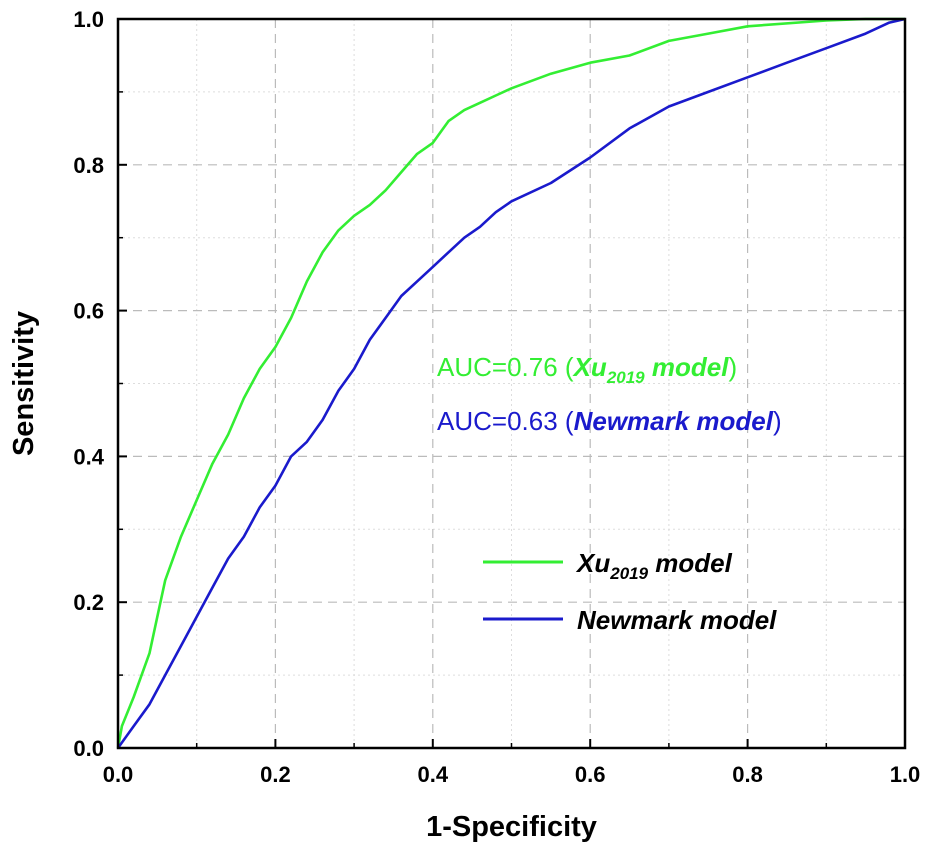 This screenshot has width=931, height=845. I want to click on auc-model-main: Xu, so click(589, 367).